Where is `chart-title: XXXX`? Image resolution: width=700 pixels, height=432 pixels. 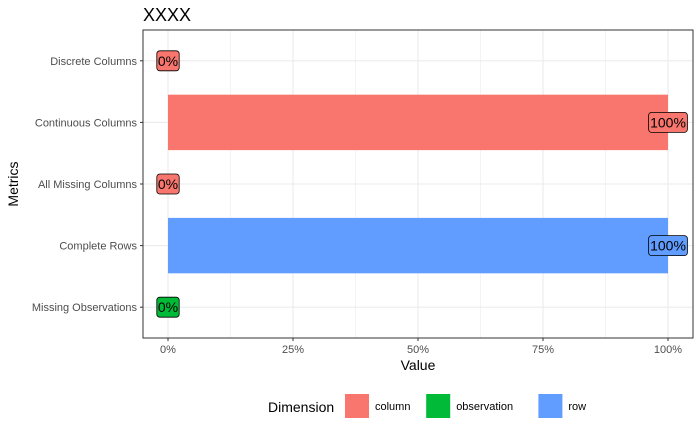 chart-title: XXXX is located at coordinates (167, 15).